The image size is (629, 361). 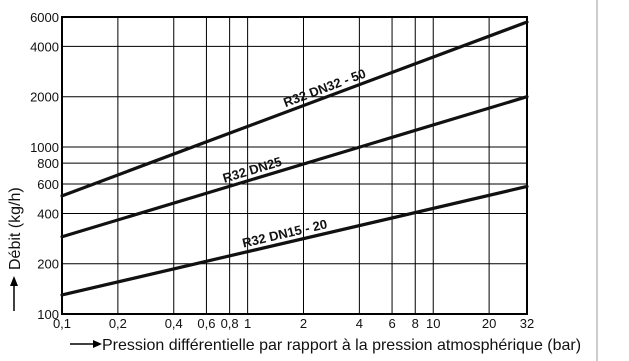 What do you see at coordinates (230, 323) in the screenshot?
I see `x-tick-label: 0,8` at bounding box center [230, 323].